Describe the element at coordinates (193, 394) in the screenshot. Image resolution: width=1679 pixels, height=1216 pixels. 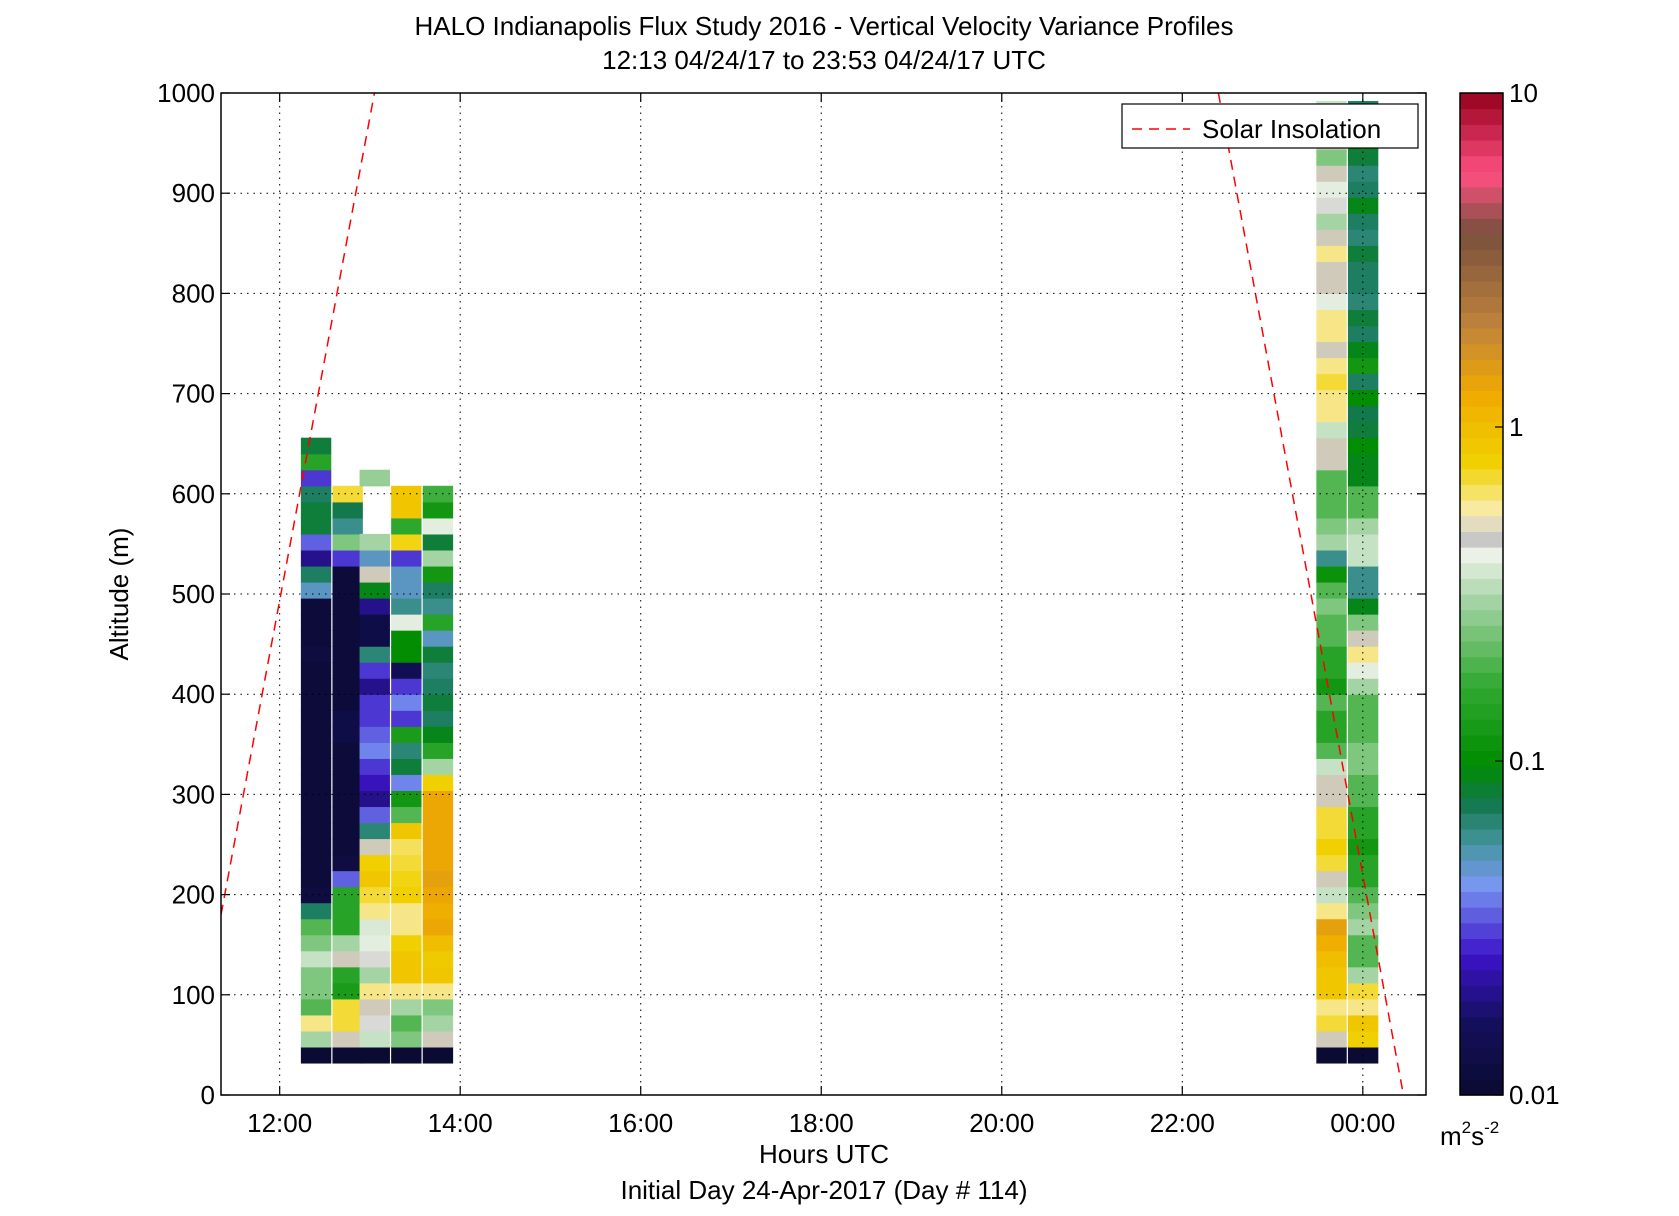
I see `y-tick-label: 700` at that location.